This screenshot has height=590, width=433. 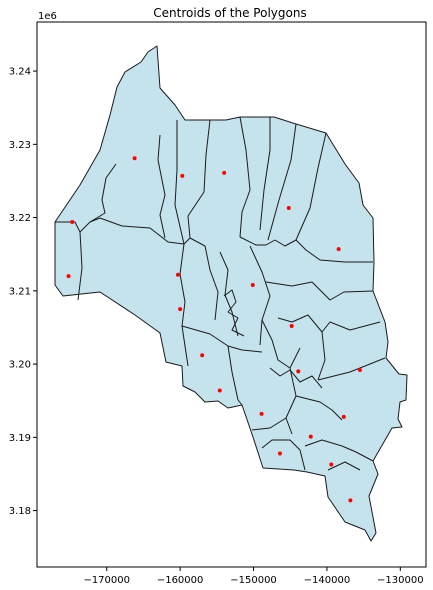 I want to click on y-tick-label: 3.23, so click(x=20, y=145).